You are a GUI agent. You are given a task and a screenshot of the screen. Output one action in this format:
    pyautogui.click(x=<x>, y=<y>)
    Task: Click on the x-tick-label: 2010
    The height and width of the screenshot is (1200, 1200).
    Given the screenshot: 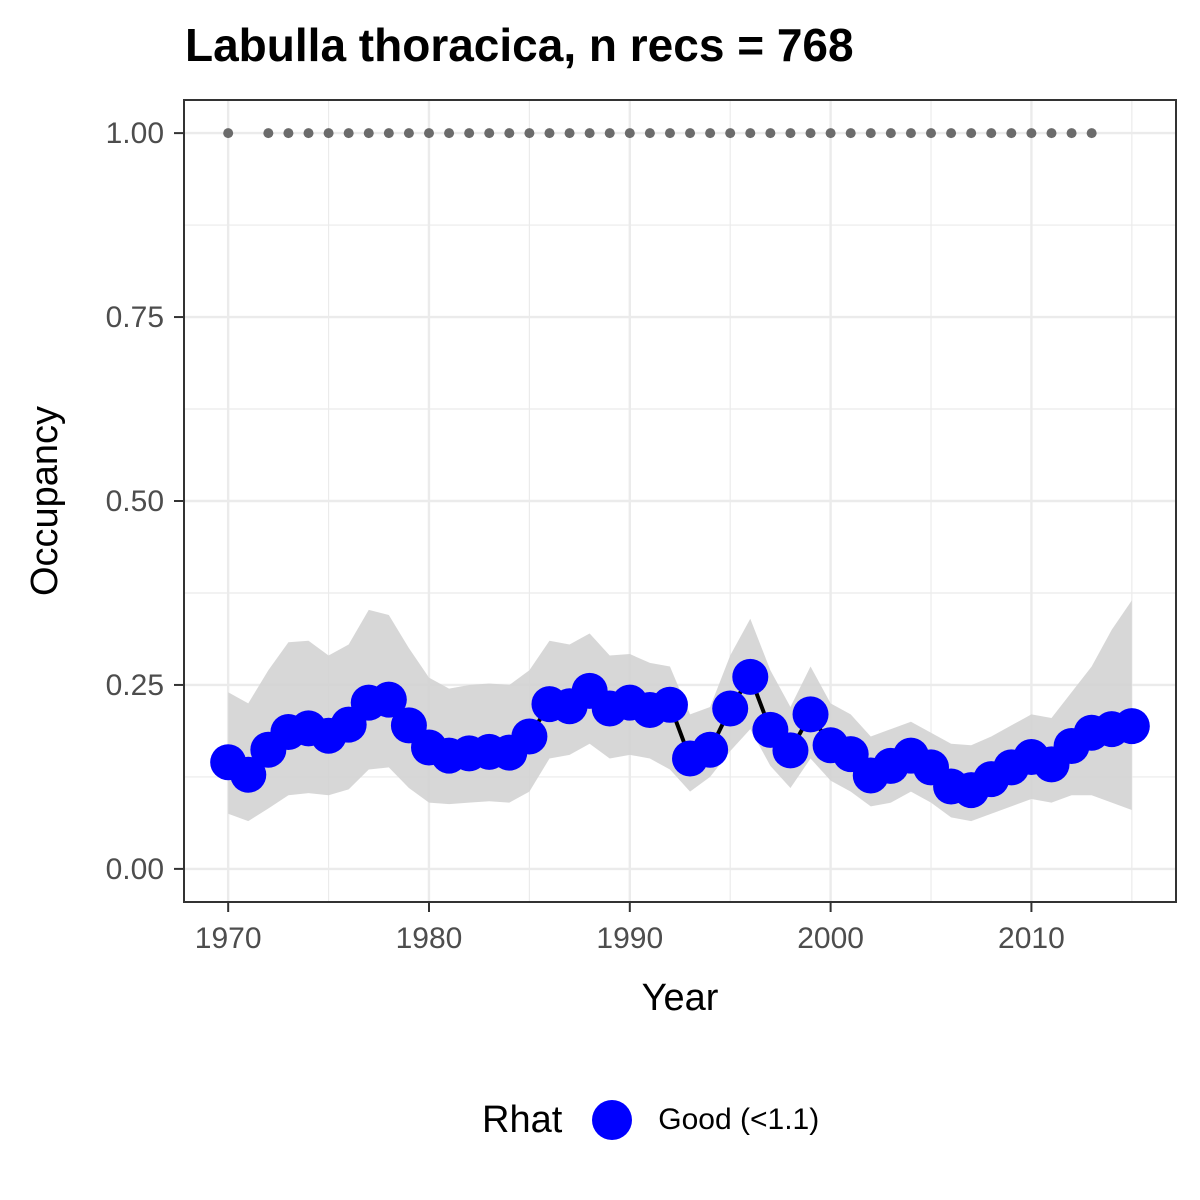 What is the action you would take?
    pyautogui.click(x=1031, y=938)
    